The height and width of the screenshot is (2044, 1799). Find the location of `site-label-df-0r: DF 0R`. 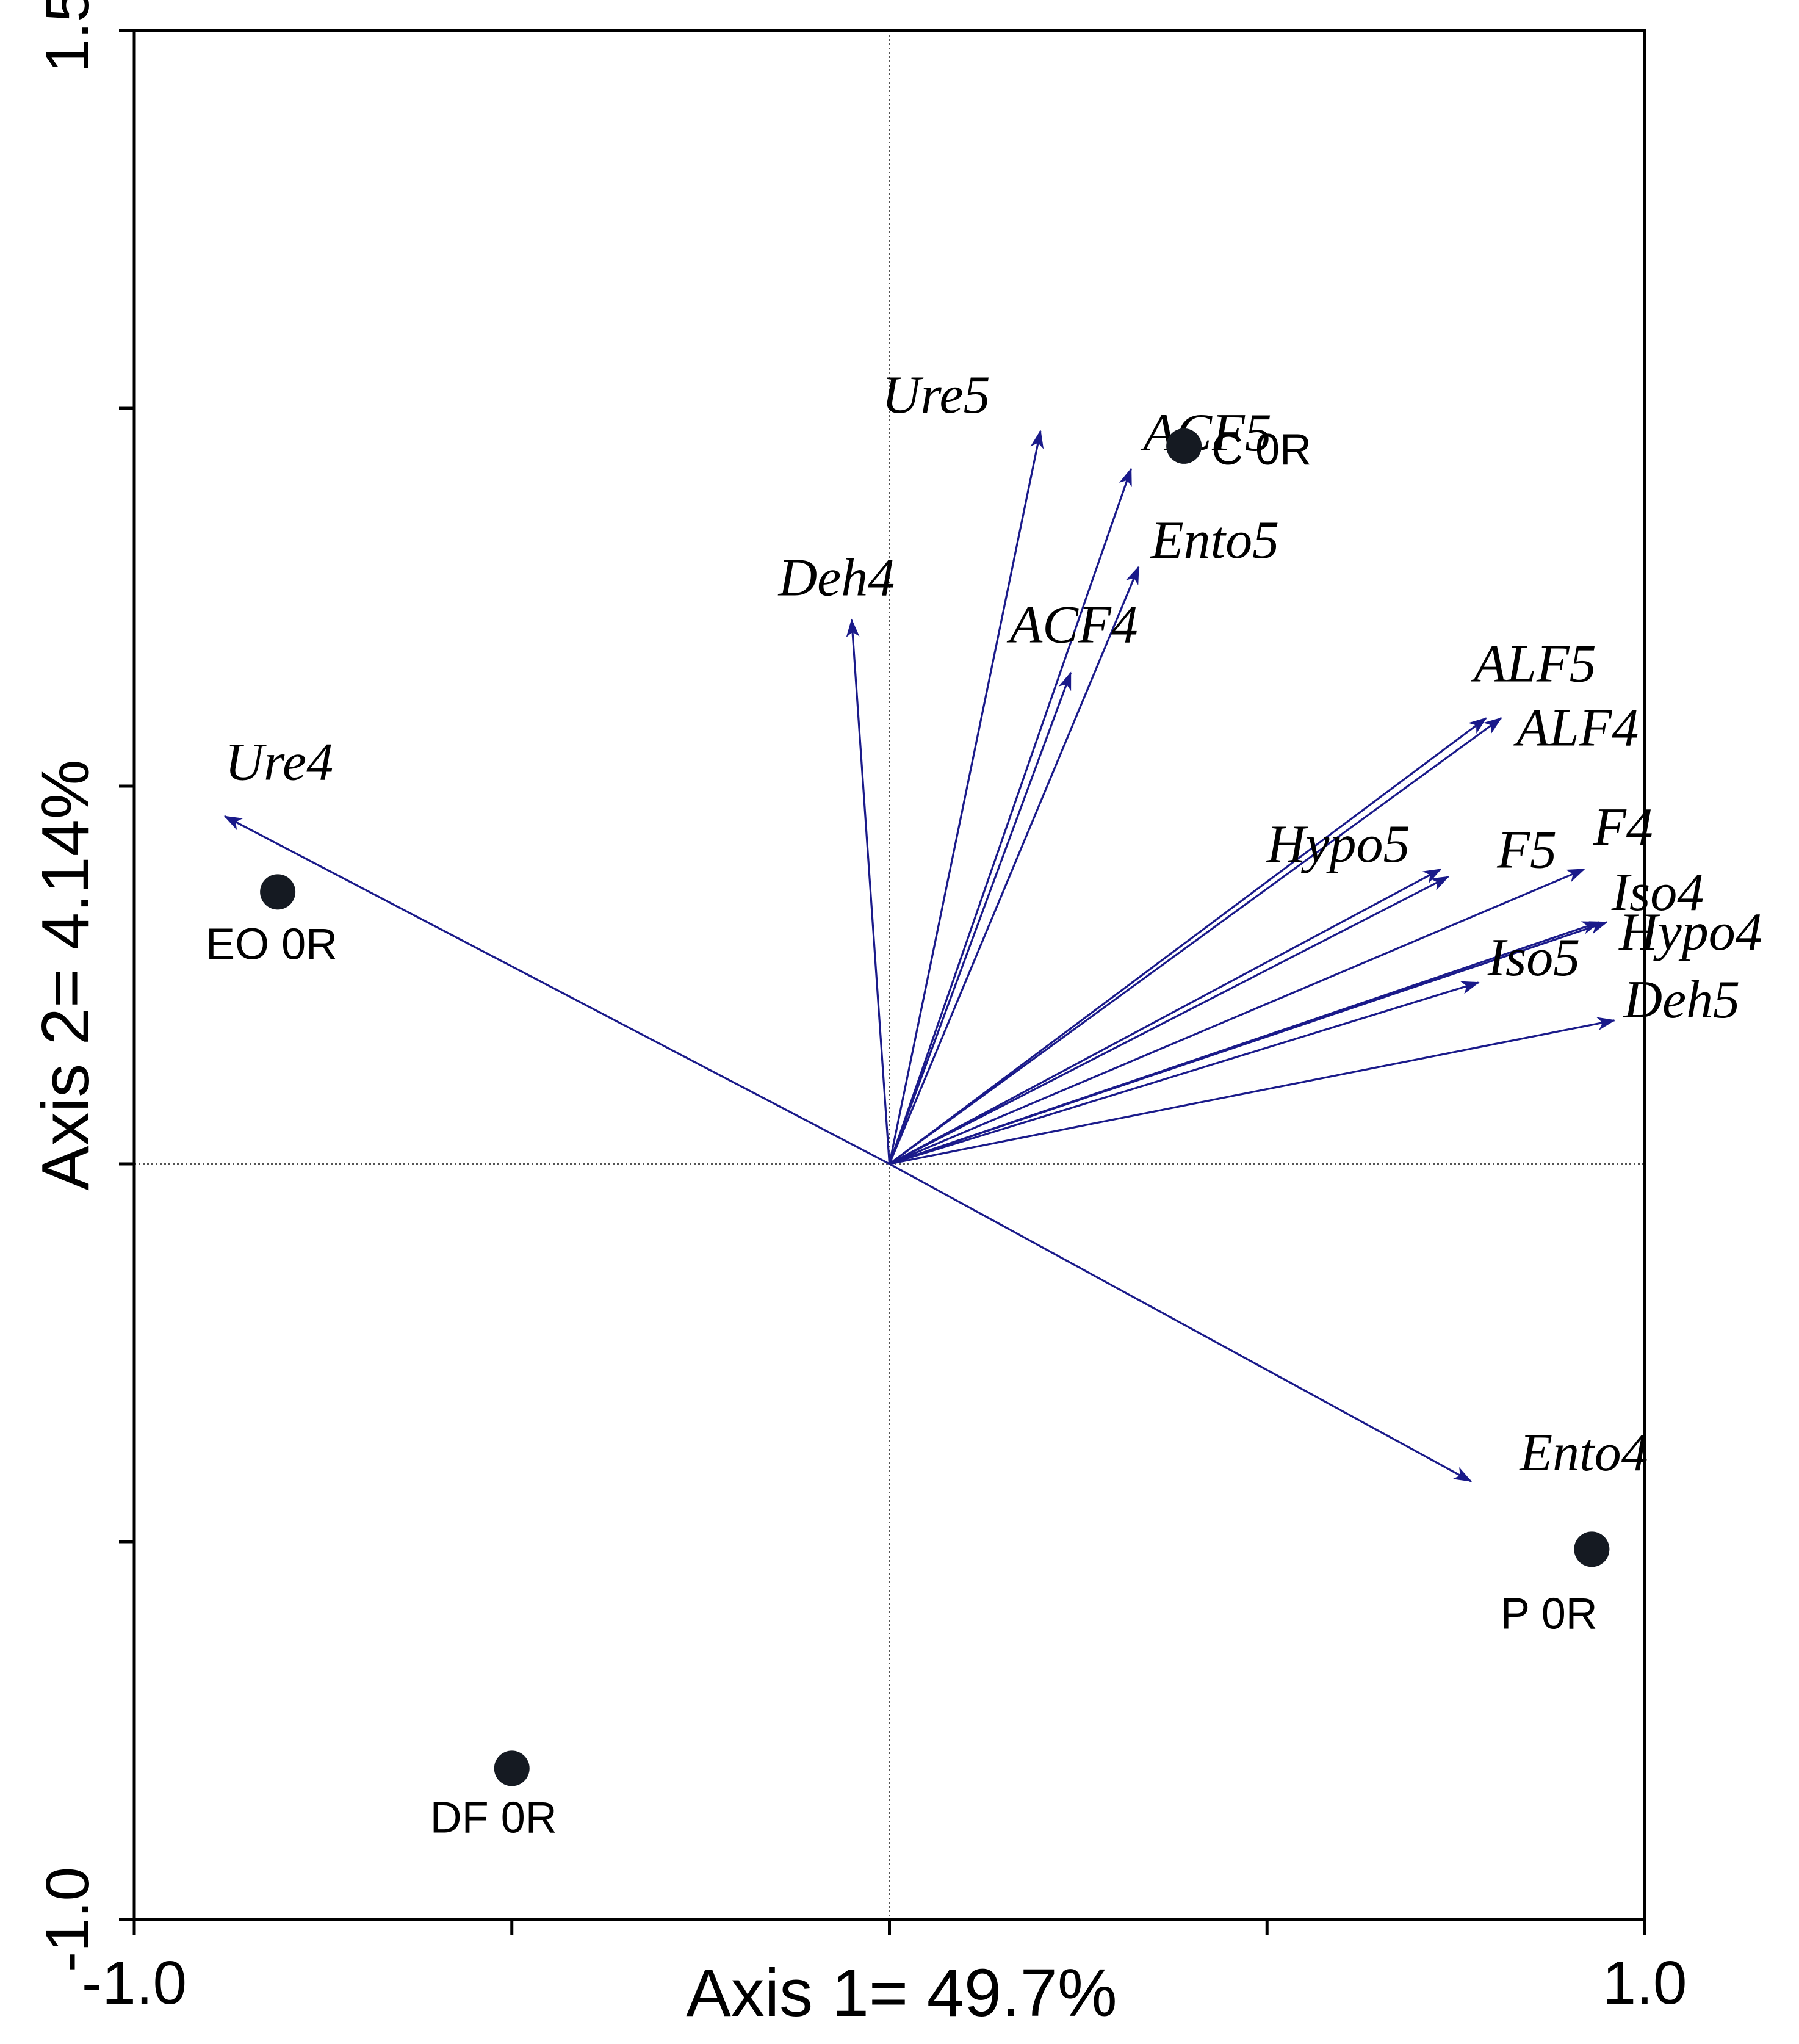

site-label-df-0r: DF 0R is located at coordinates (493, 1817).